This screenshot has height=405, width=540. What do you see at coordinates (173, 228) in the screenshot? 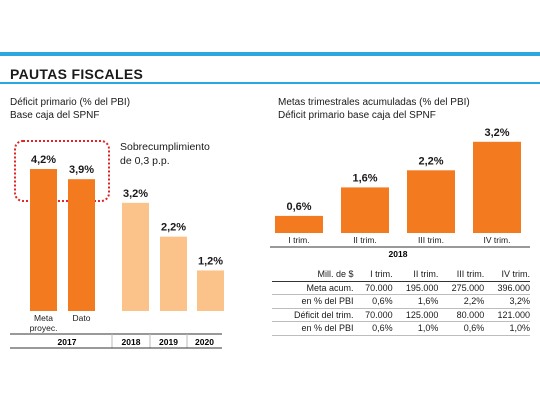
I see `bar-value-label: 2,2%` at bounding box center [173, 228].